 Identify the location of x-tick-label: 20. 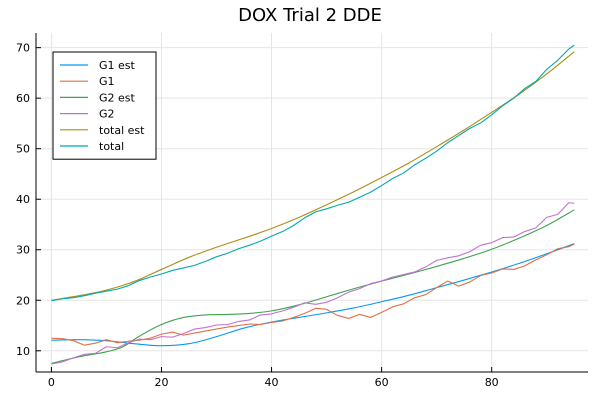
(161, 382).